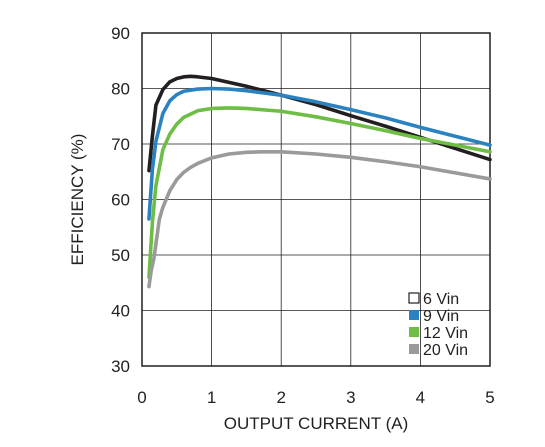 The height and width of the screenshot is (447, 545). Describe the element at coordinates (77, 200) in the screenshot. I see `y-axis-title: EFFICIENCY (%)` at that location.